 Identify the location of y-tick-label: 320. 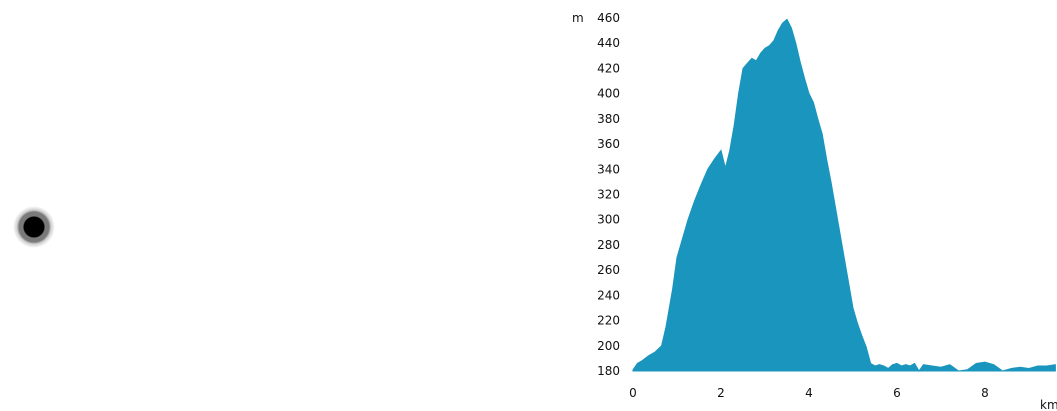
(608, 195).